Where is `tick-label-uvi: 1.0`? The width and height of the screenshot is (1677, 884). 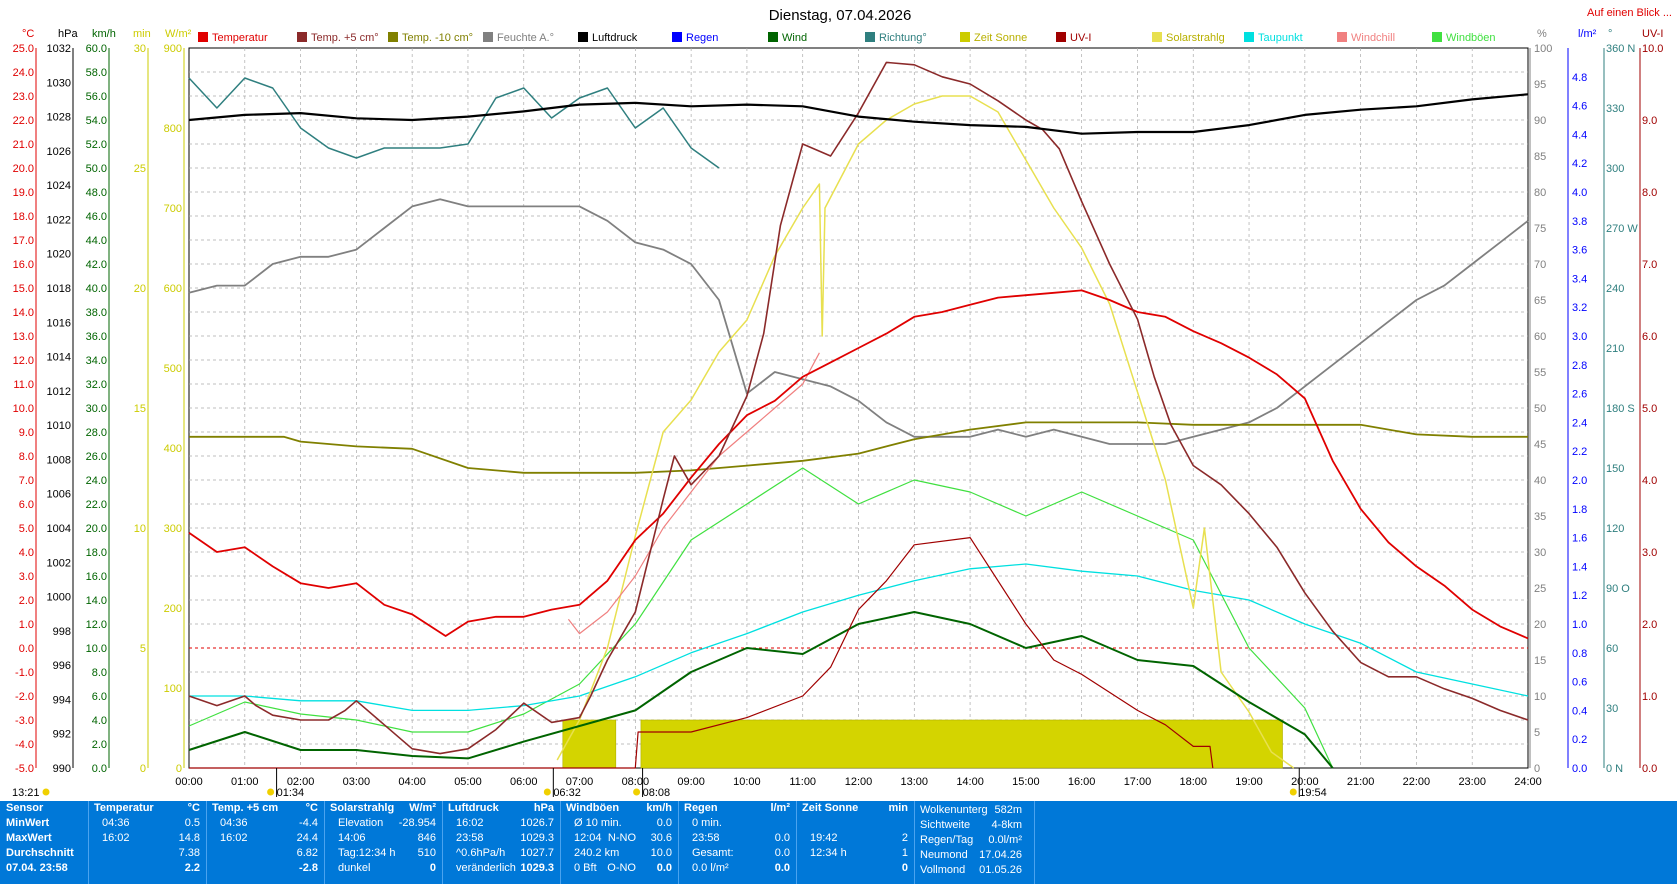 tick-label-uvi: 1.0 is located at coordinates (1649, 697).